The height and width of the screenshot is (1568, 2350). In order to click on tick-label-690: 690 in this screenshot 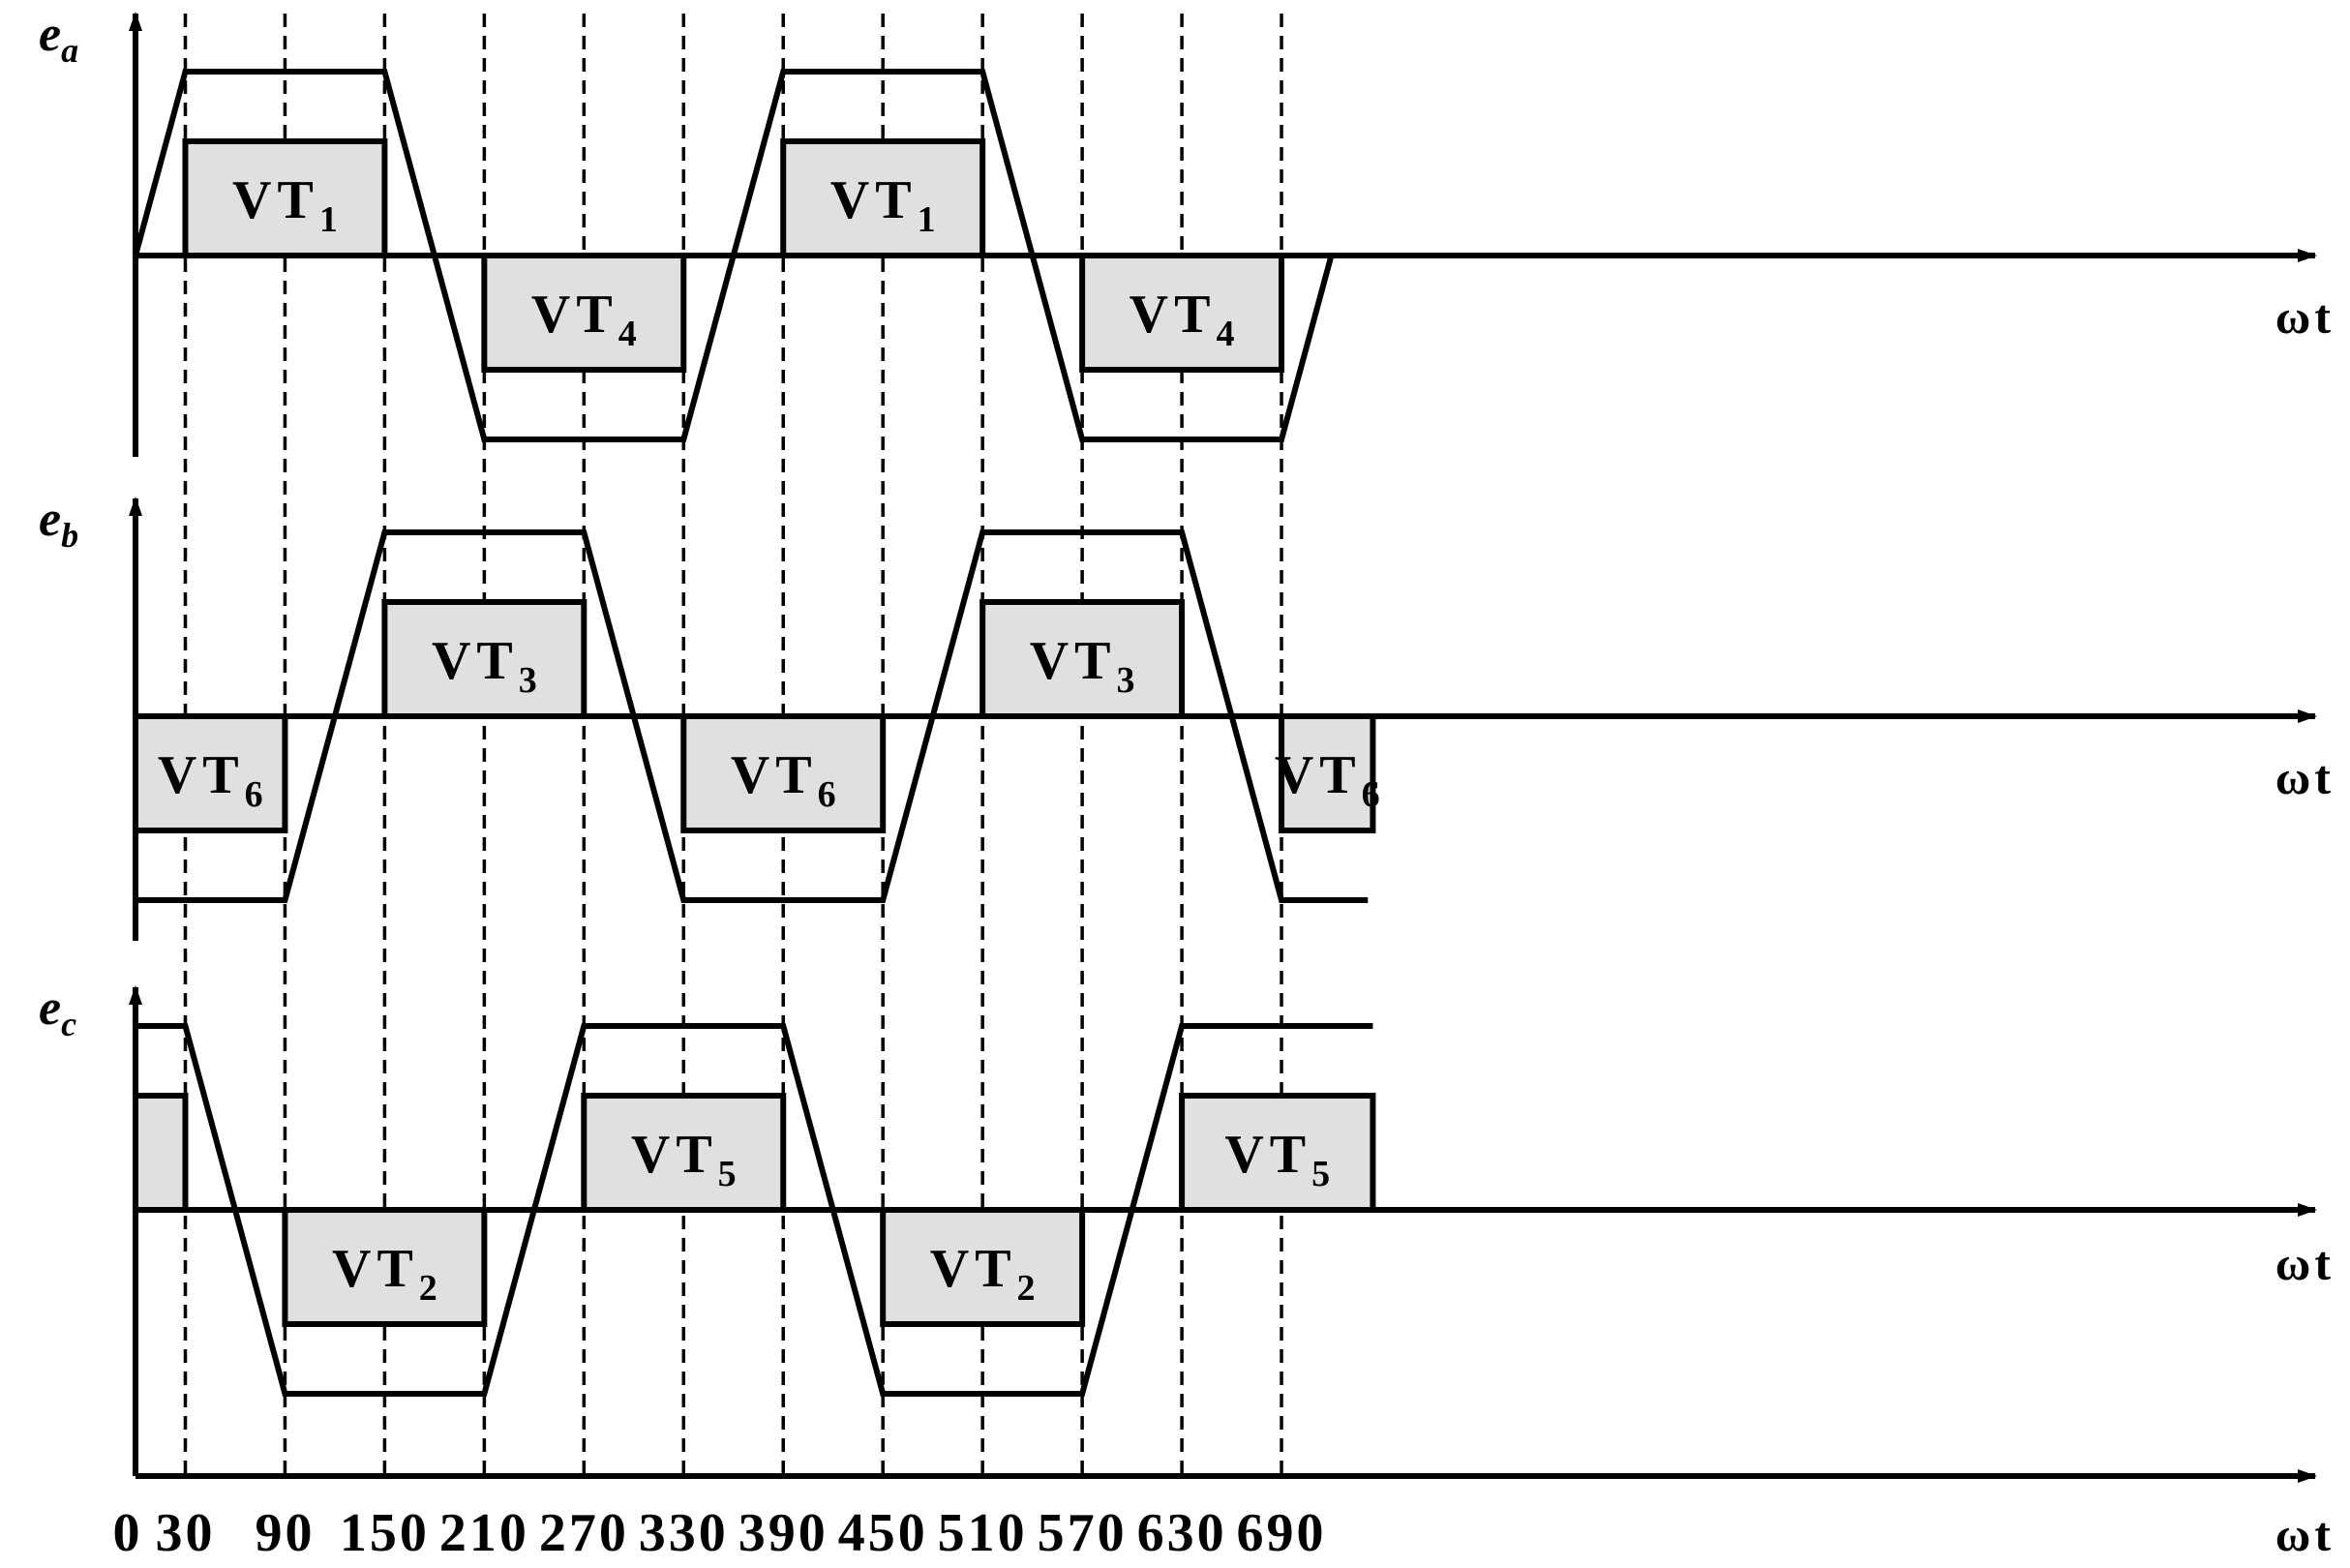, I will do `click(1282, 1533)`.